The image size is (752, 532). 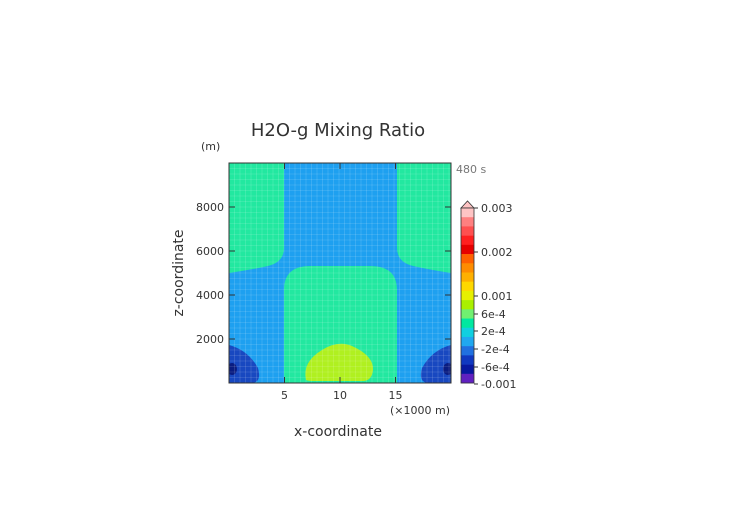 What do you see at coordinates (424, 218) in the screenshot?
I see `right-column-region` at bounding box center [424, 218].